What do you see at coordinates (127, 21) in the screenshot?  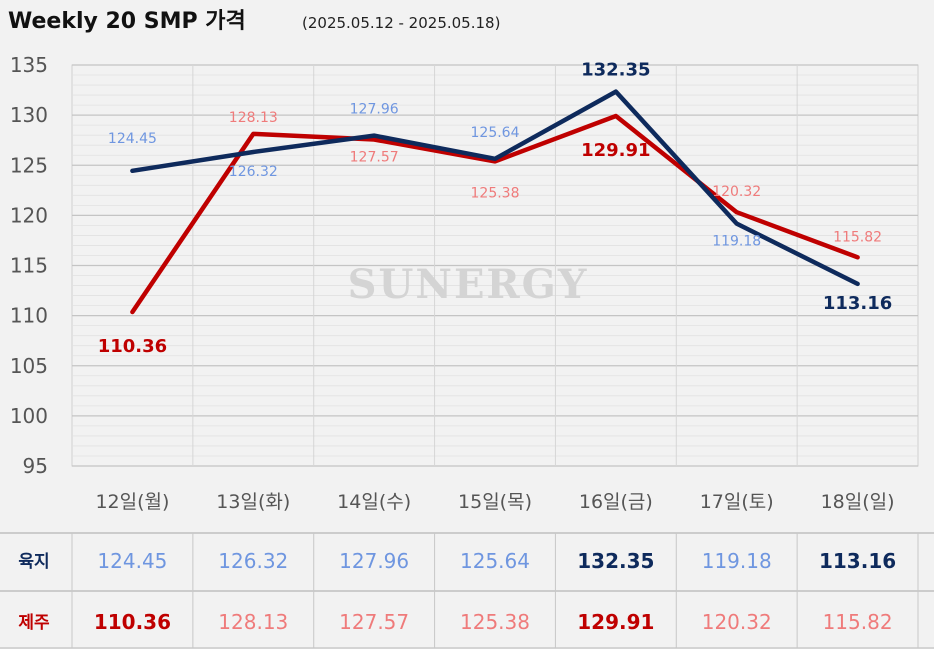 I see `chart-title: Weekly 20 SMP 가격` at bounding box center [127, 21].